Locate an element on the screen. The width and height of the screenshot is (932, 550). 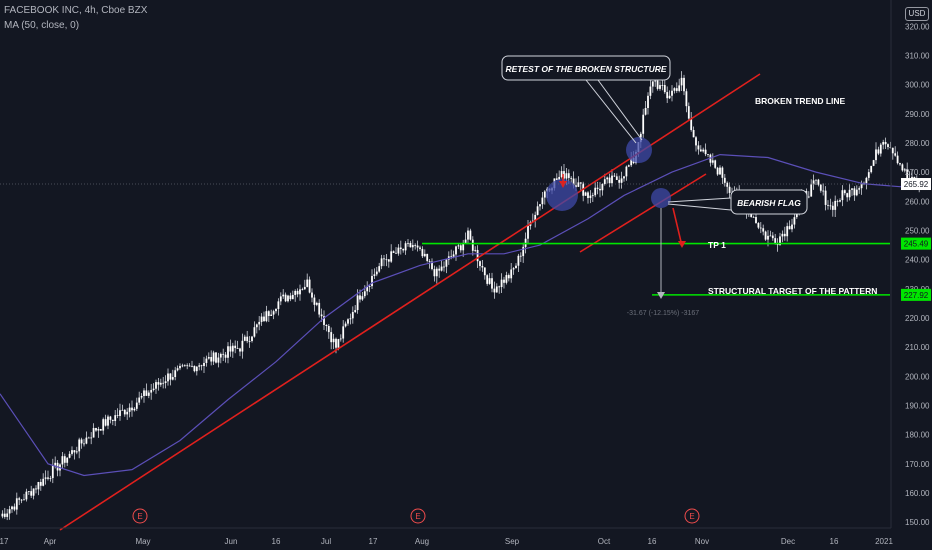
down-arrow is located at coordinates (677, 227).